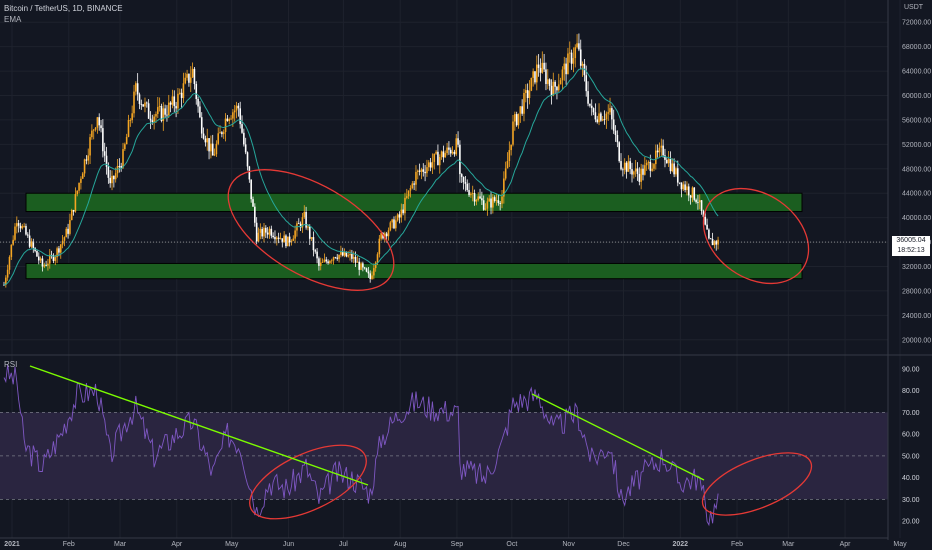  I want to click on time-tick-label: Dec, so click(623, 544).